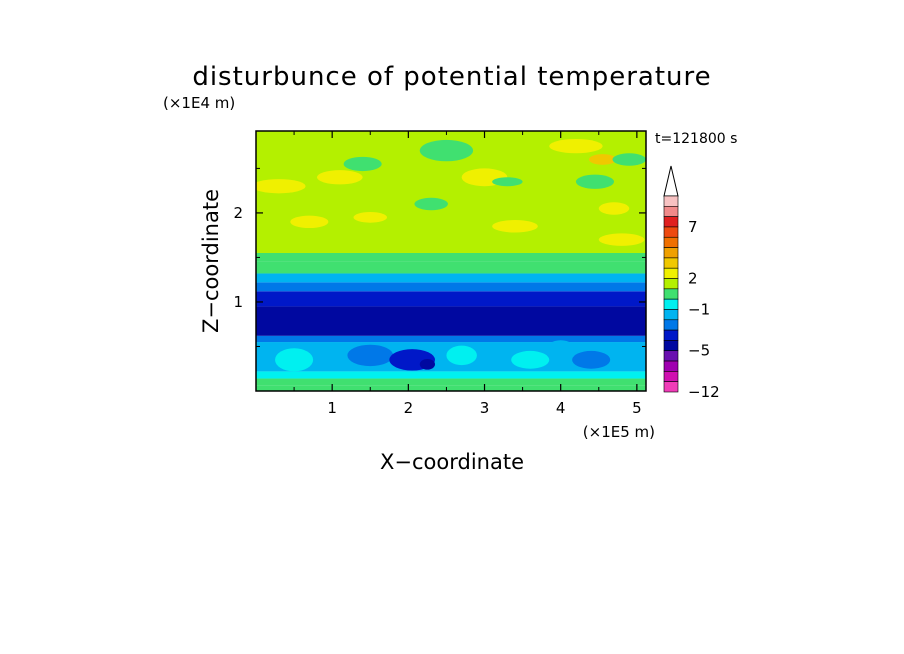  Describe the element at coordinates (561, 408) in the screenshot. I see `x-tick-label: 4` at that location.